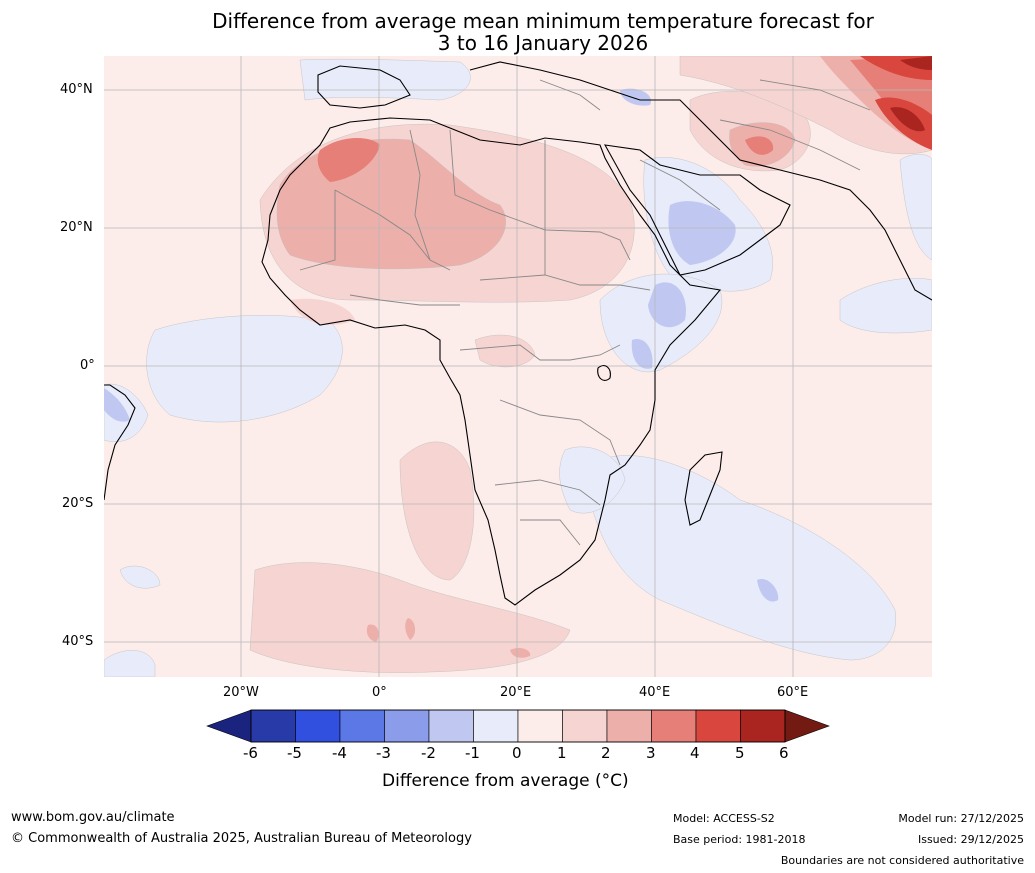 Image resolution: width=1035 pixels, height=873 pixels. I want to click on lon-label-0: 0°, so click(379, 692).